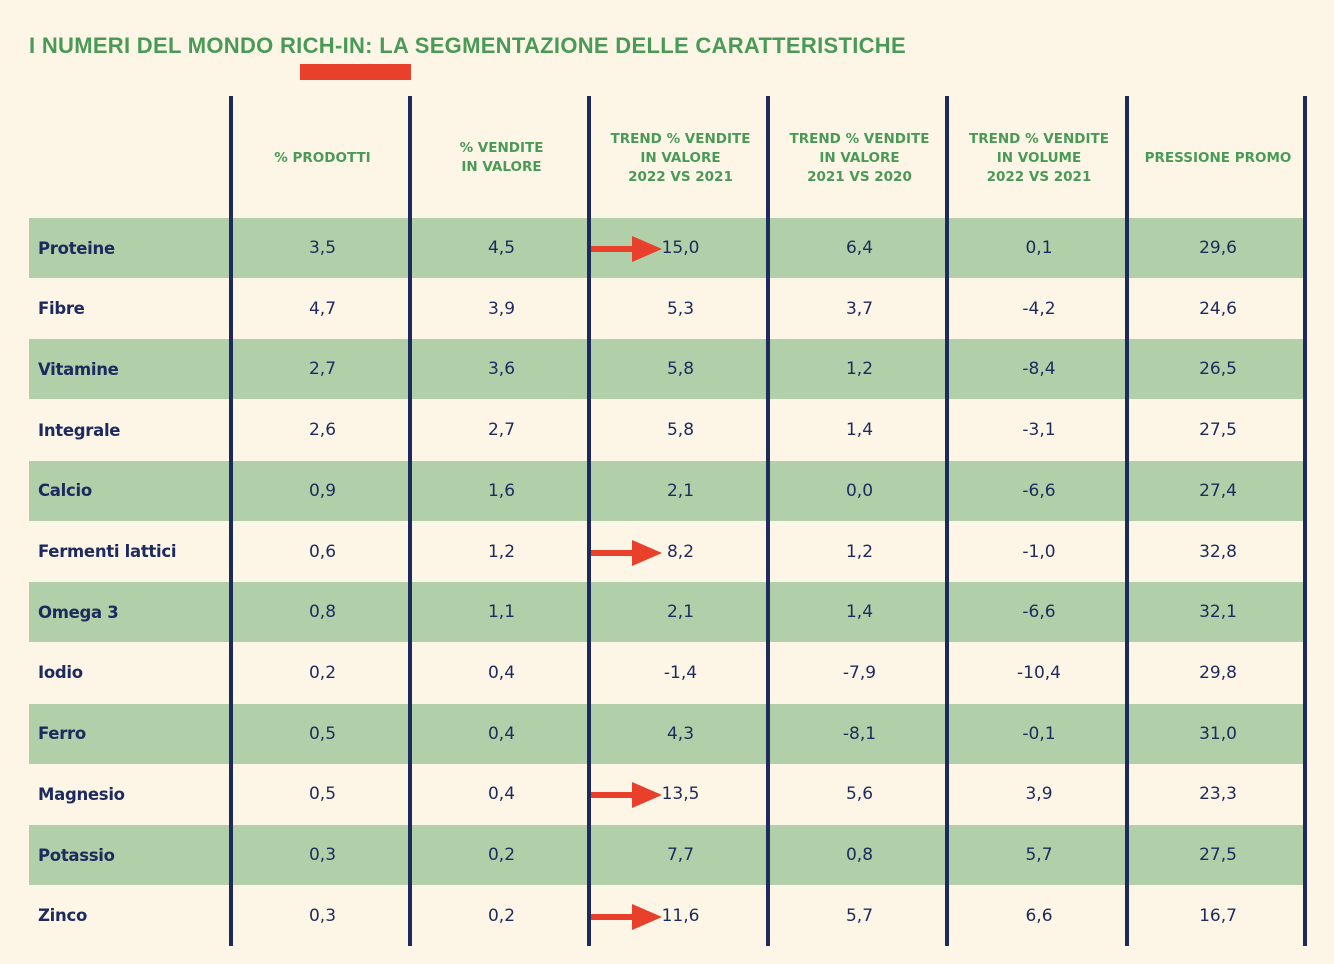 The height and width of the screenshot is (964, 1334). Describe the element at coordinates (60, 673) in the screenshot. I see `row-label: Iodio` at that location.